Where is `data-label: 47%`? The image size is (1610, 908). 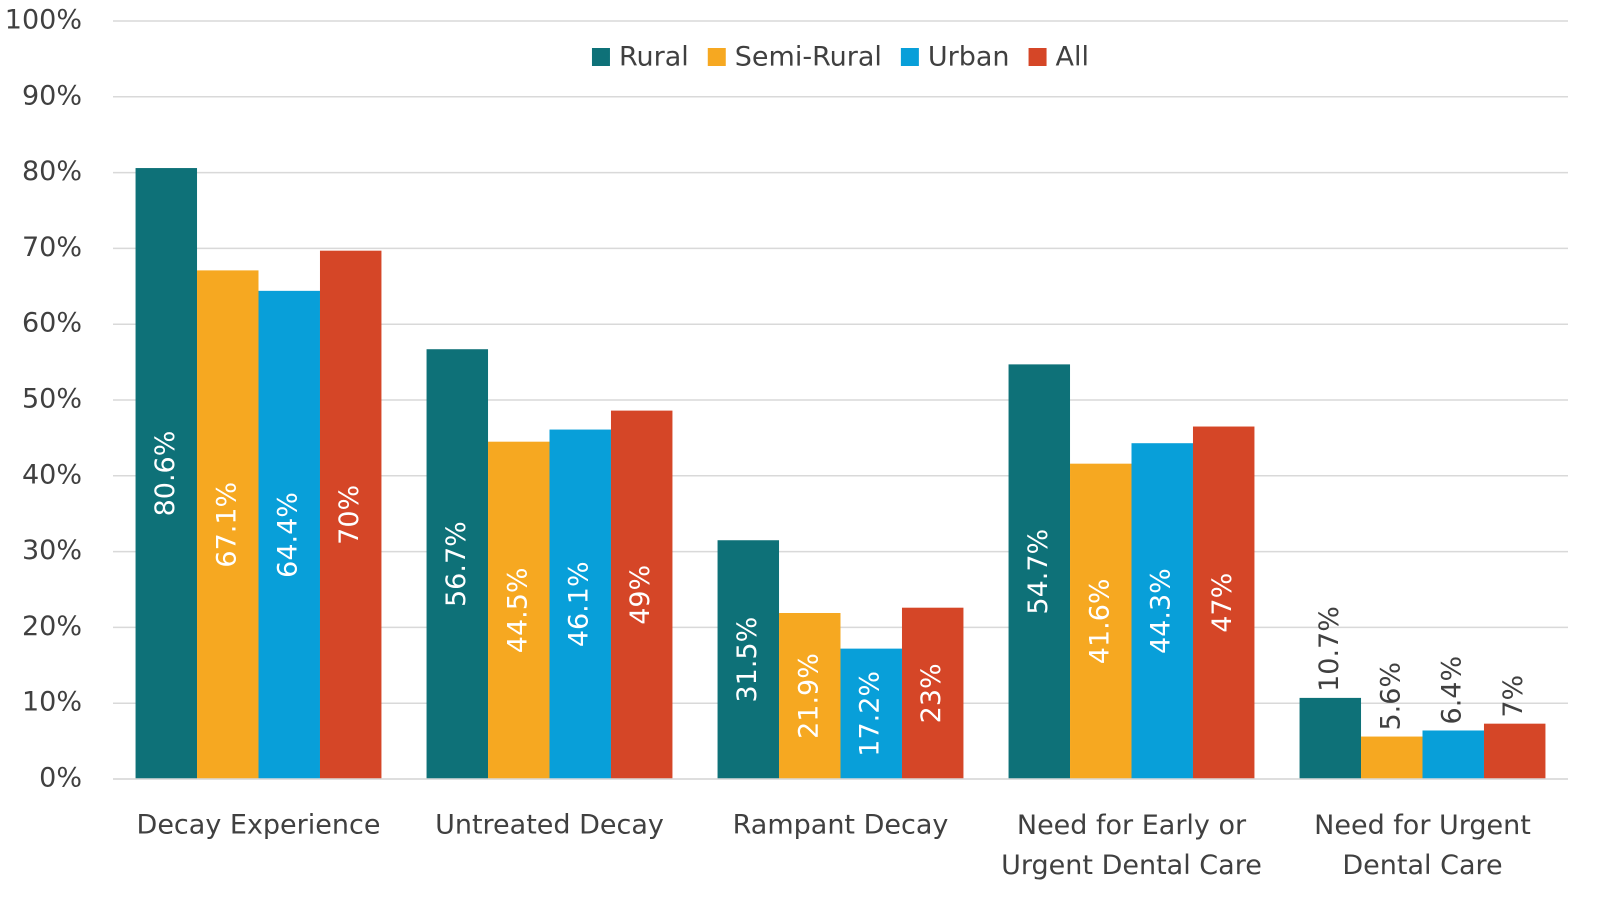 data-label: 47% is located at coordinates (1222, 603).